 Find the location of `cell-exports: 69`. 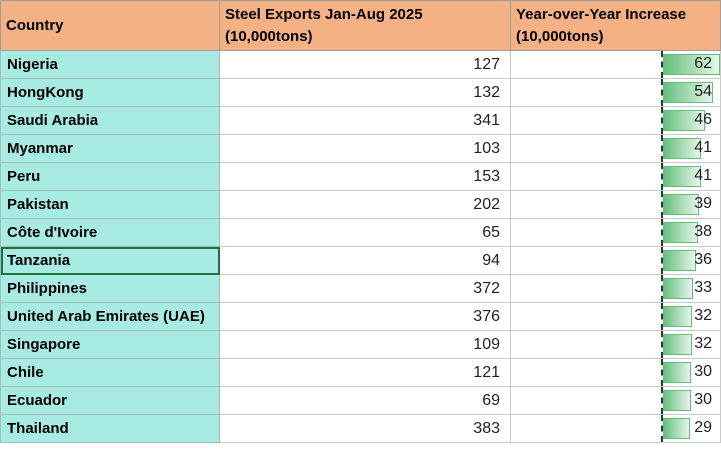

cell-exports: 69 is located at coordinates (365, 400).